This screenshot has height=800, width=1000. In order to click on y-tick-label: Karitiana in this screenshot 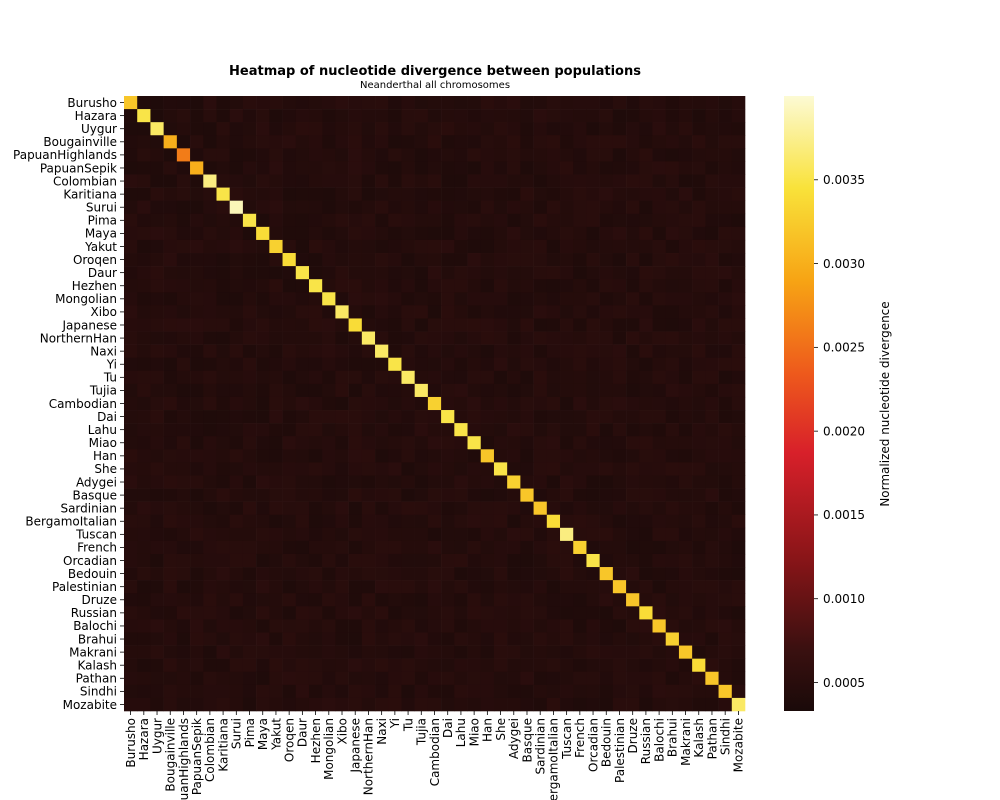, I will do `click(90, 194)`.